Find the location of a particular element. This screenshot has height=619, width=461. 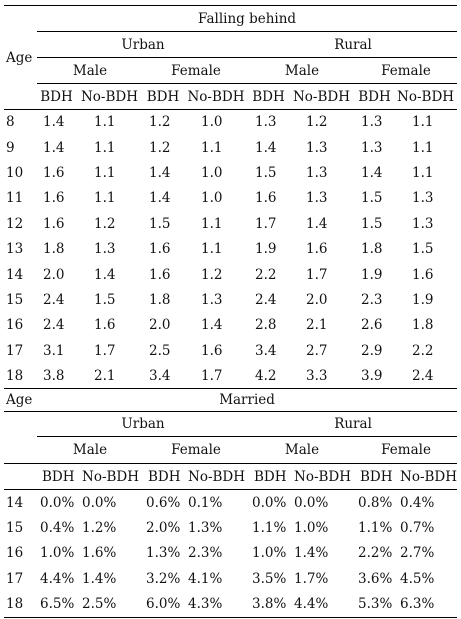

rural-male-header: Male is located at coordinates (302, 450).